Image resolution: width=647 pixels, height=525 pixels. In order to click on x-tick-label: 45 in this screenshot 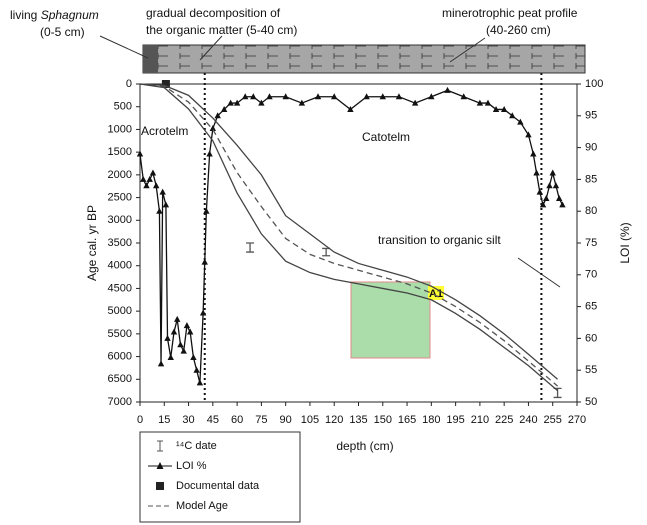, I will do `click(213, 420)`.